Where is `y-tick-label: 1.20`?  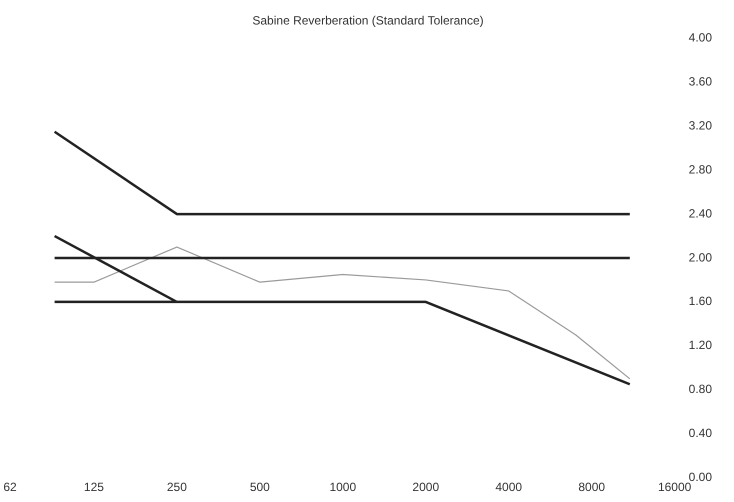
y-tick-label: 1.20 is located at coordinates (700, 345).